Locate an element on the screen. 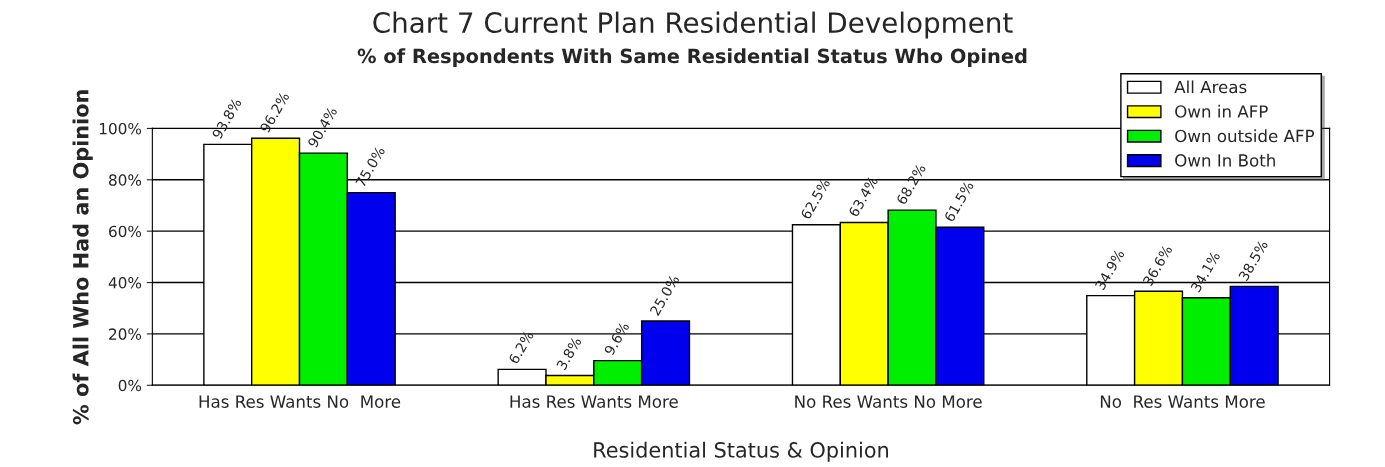 The height and width of the screenshot is (467, 1385). legend-label: Own In Both is located at coordinates (1225, 160).